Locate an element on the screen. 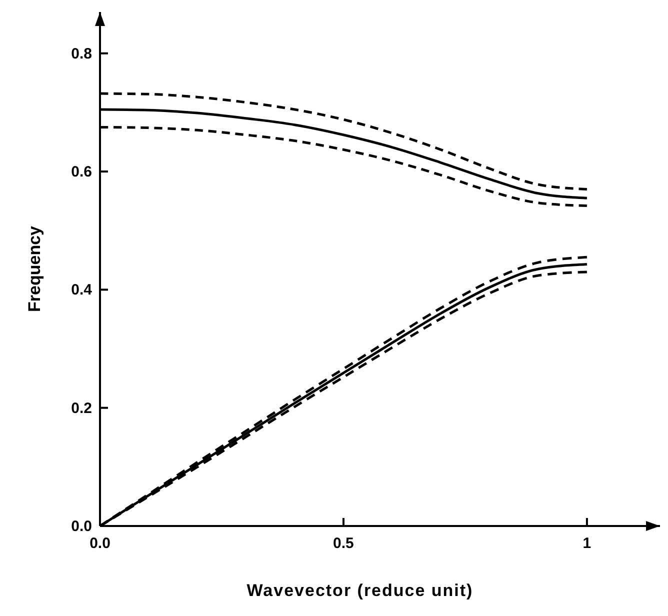 Image resolution: width=668 pixels, height=616 pixels. y-tick-label: 0.6 is located at coordinates (81, 172).